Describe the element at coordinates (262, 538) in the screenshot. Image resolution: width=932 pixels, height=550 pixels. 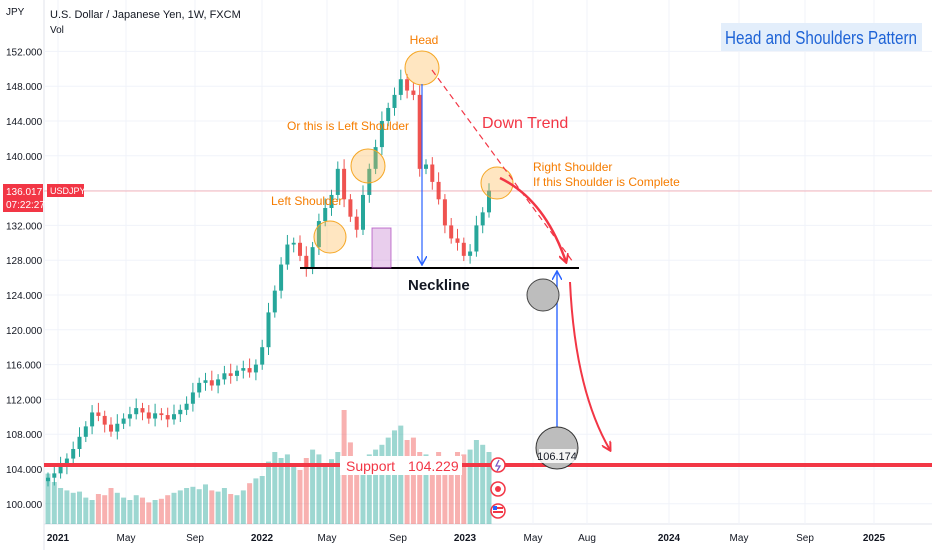
I see `x-tick-label: 2022` at that location.